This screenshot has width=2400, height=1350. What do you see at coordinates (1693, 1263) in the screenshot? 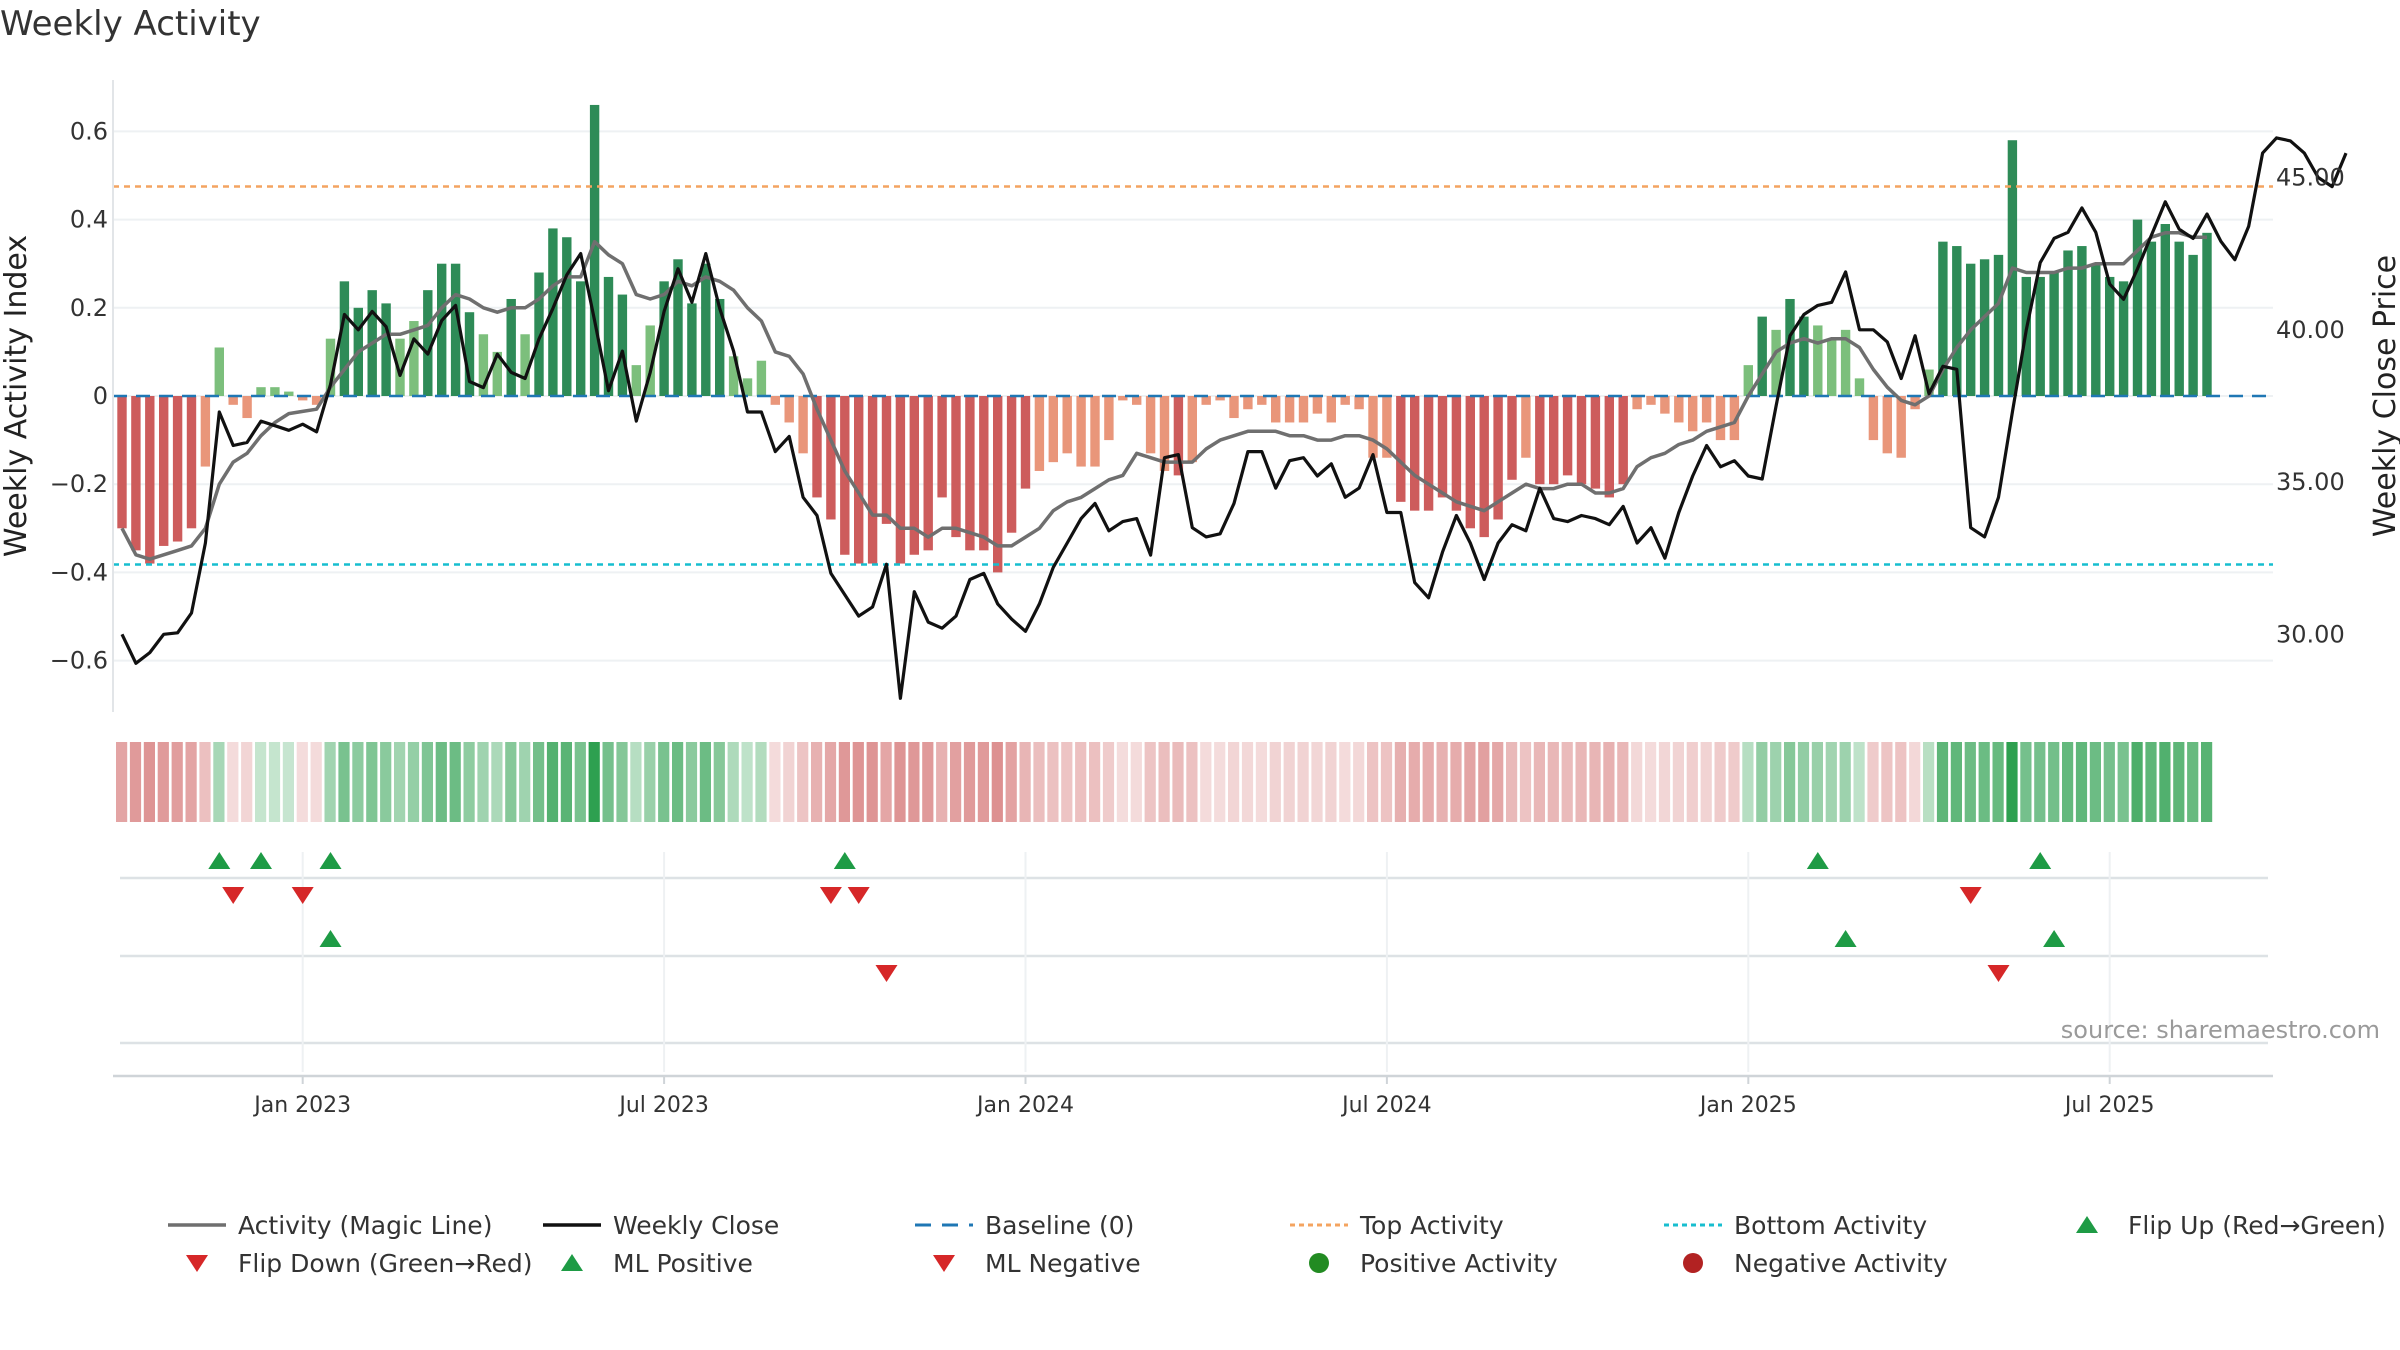
I see `legend-swatch-dot` at bounding box center [1693, 1263].